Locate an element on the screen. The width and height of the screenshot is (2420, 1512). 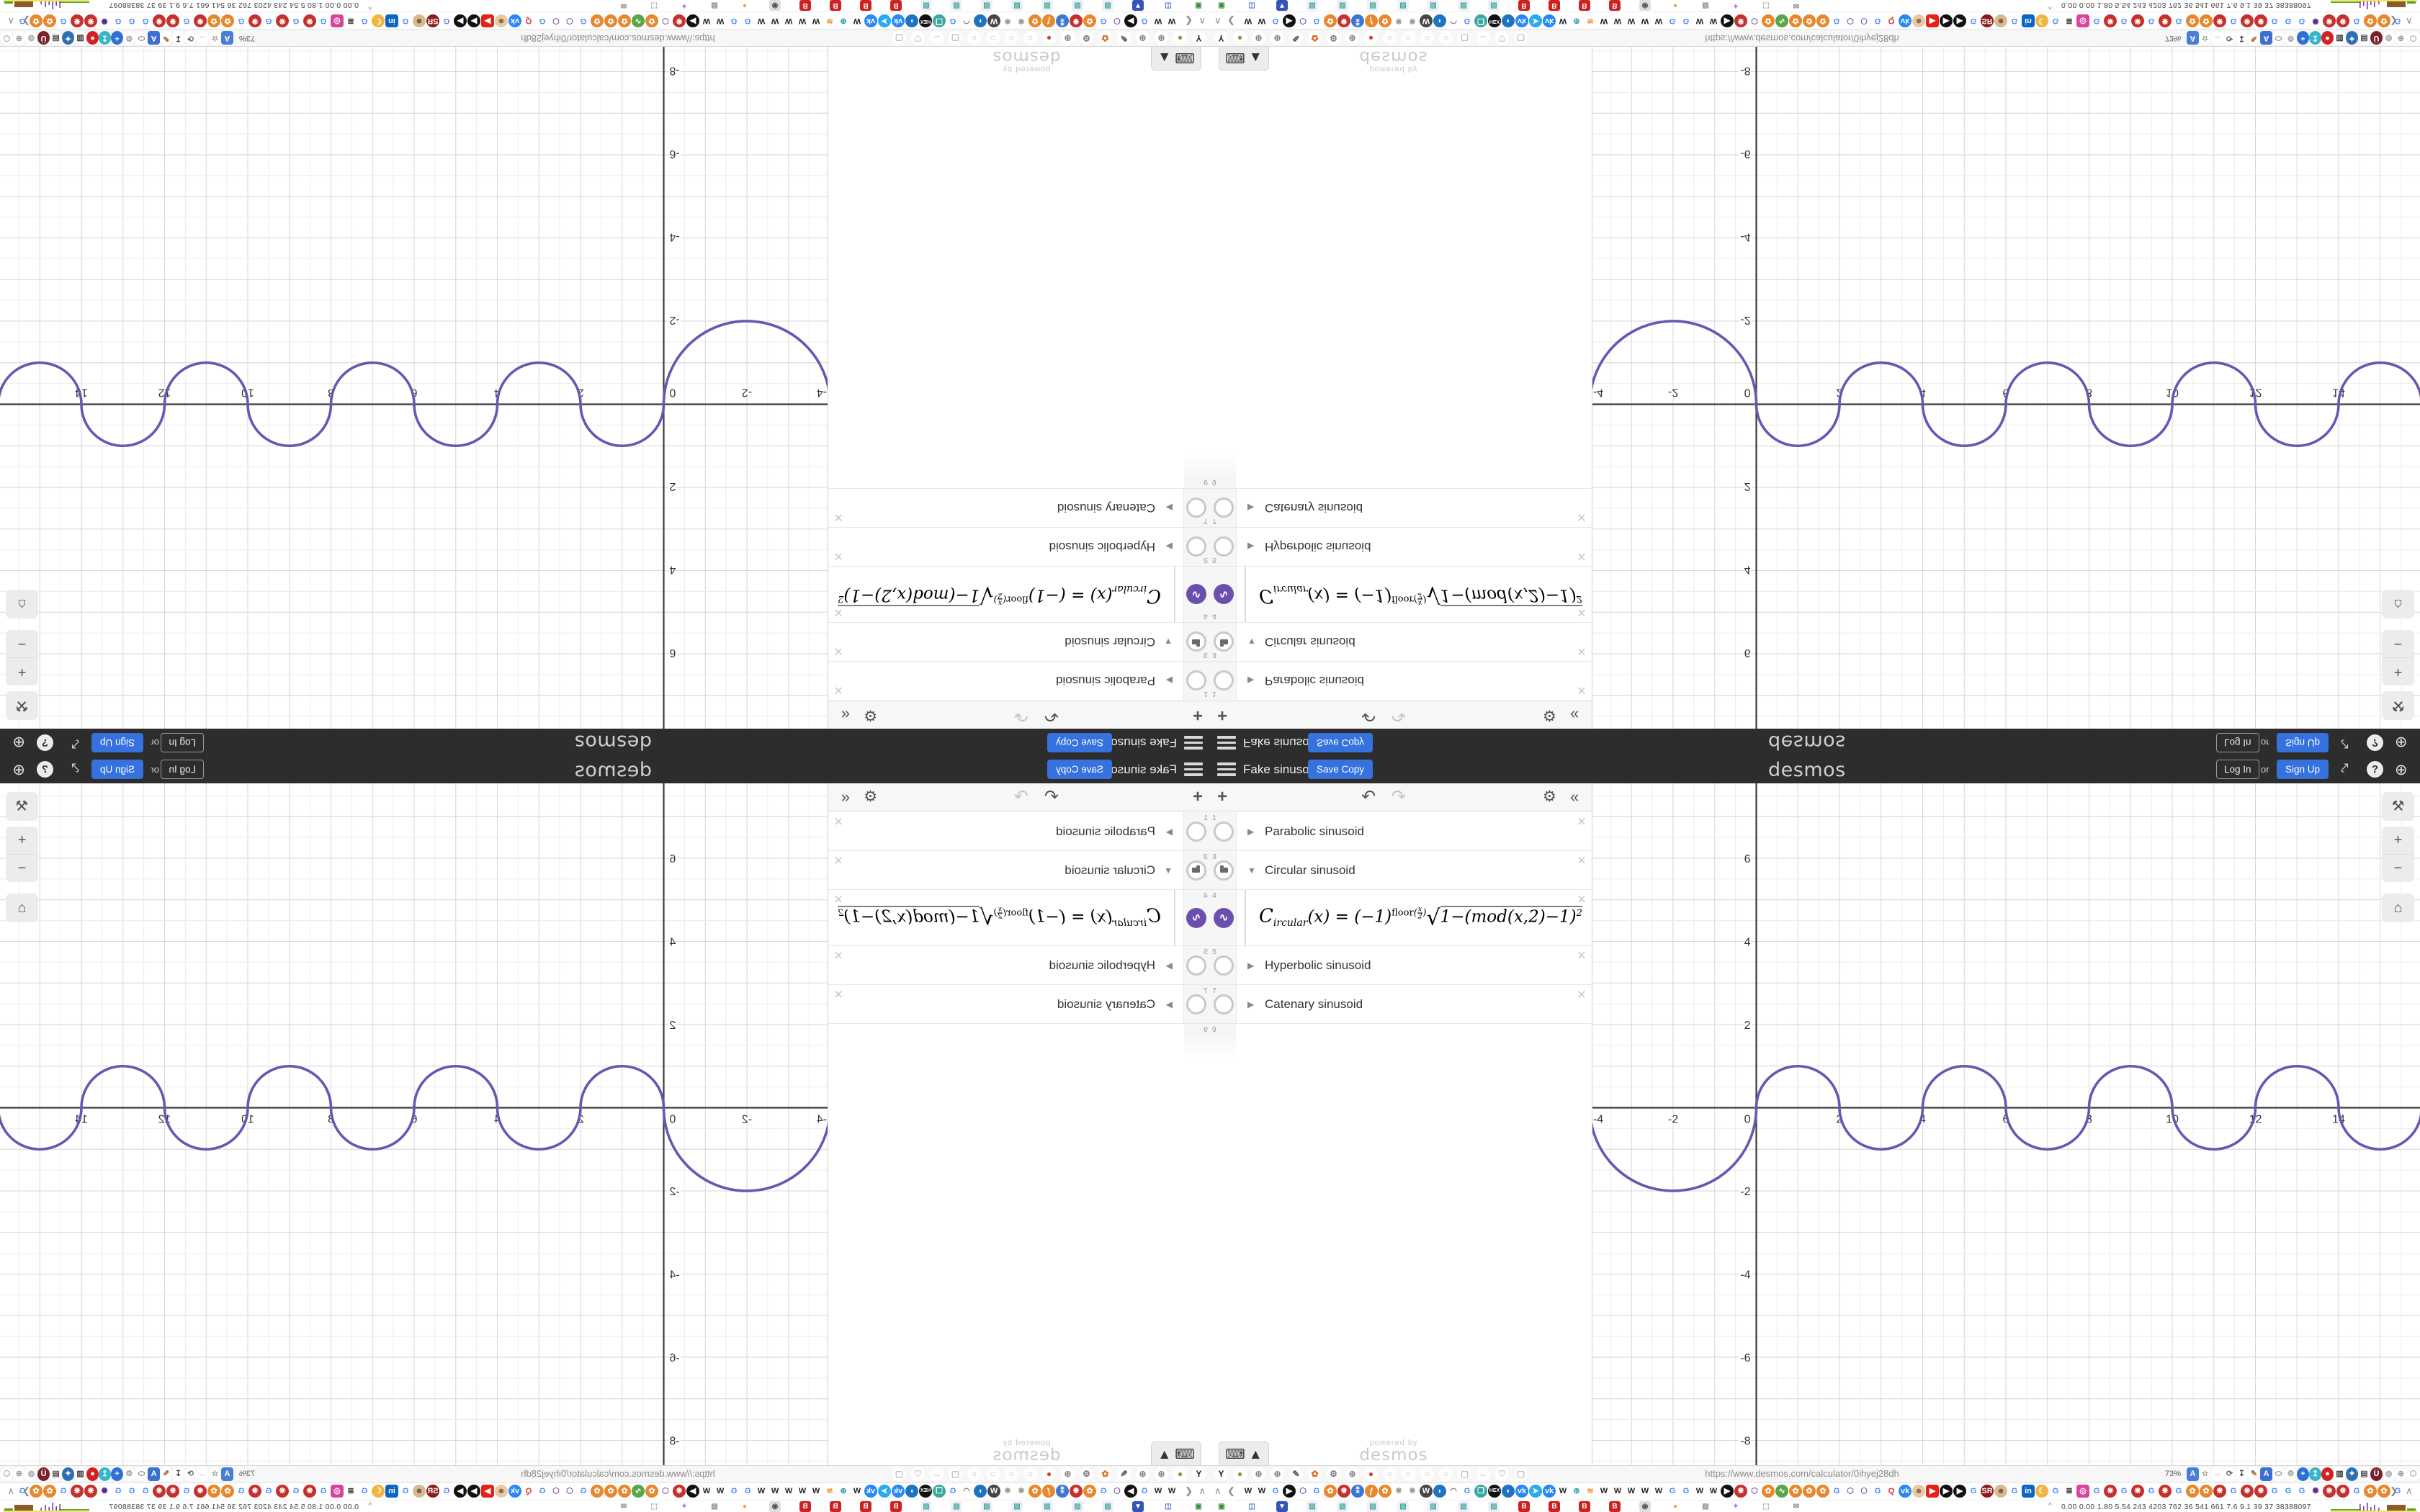
log-in-button: Log In is located at coordinates (2237, 769).